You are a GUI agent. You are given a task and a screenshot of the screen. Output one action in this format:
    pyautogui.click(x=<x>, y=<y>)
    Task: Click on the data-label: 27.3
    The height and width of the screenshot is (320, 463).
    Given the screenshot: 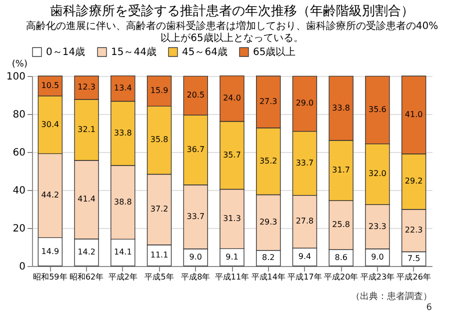 What is the action you would take?
    pyautogui.click(x=268, y=101)
    